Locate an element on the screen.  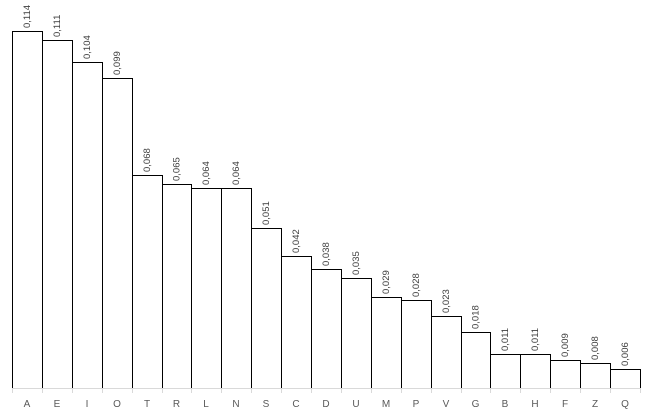
data-label-m: 0,029 is located at coordinates (386, 282).